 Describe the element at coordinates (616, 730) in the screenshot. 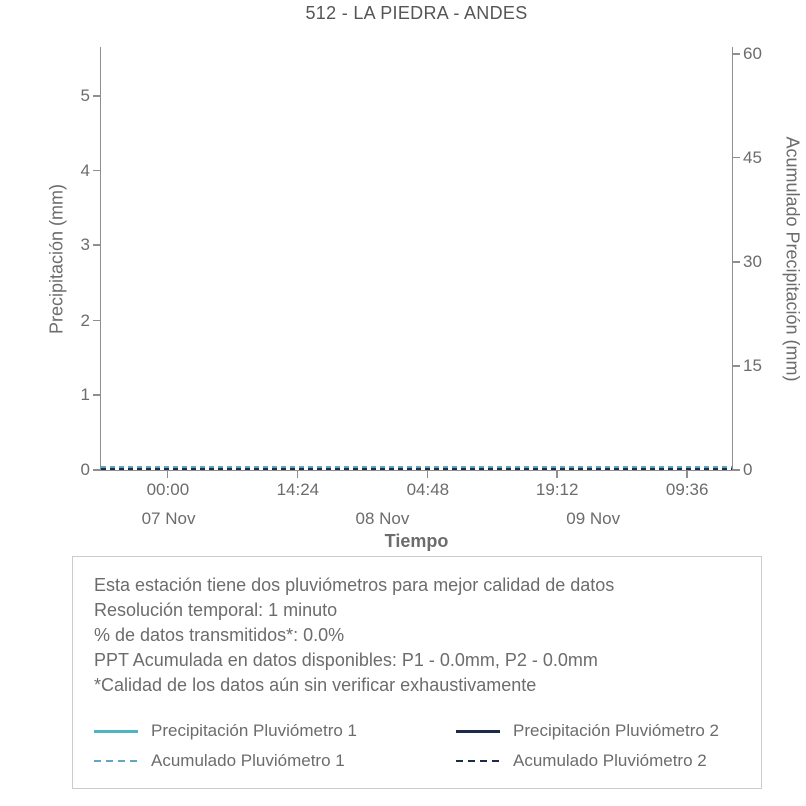

I see `legend-label: Precipitación Pluviómetro 2` at that location.